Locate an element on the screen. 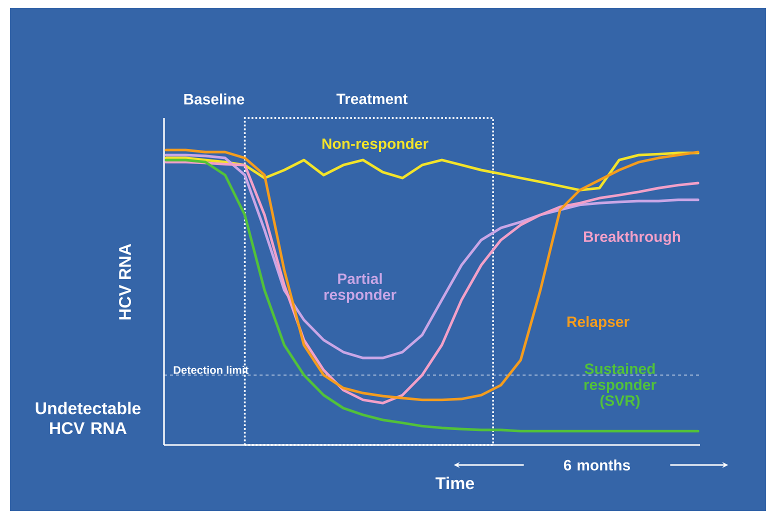  series-label: Sustained responder (SVR) is located at coordinates (620, 386).